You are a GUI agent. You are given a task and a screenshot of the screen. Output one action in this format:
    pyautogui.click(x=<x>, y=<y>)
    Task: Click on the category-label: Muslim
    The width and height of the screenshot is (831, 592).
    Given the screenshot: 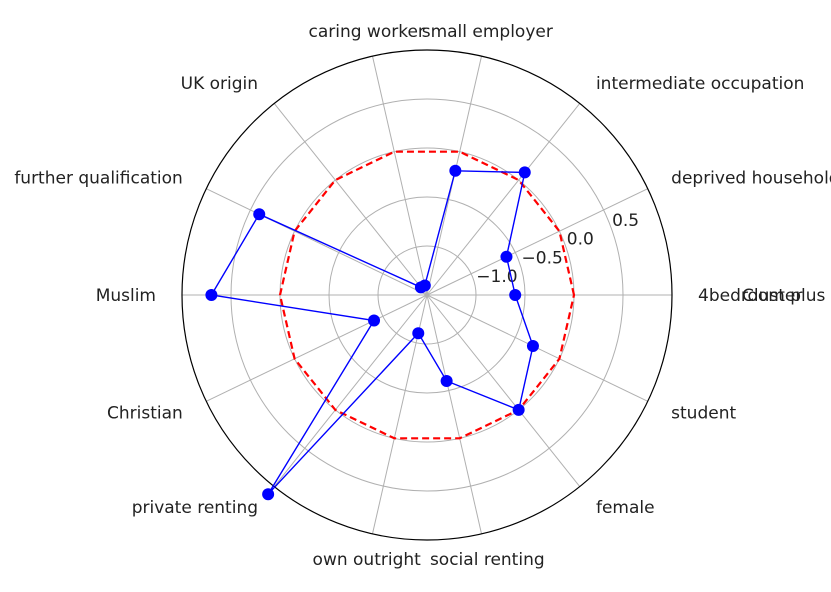 What is the action you would take?
    pyautogui.click(x=126, y=296)
    